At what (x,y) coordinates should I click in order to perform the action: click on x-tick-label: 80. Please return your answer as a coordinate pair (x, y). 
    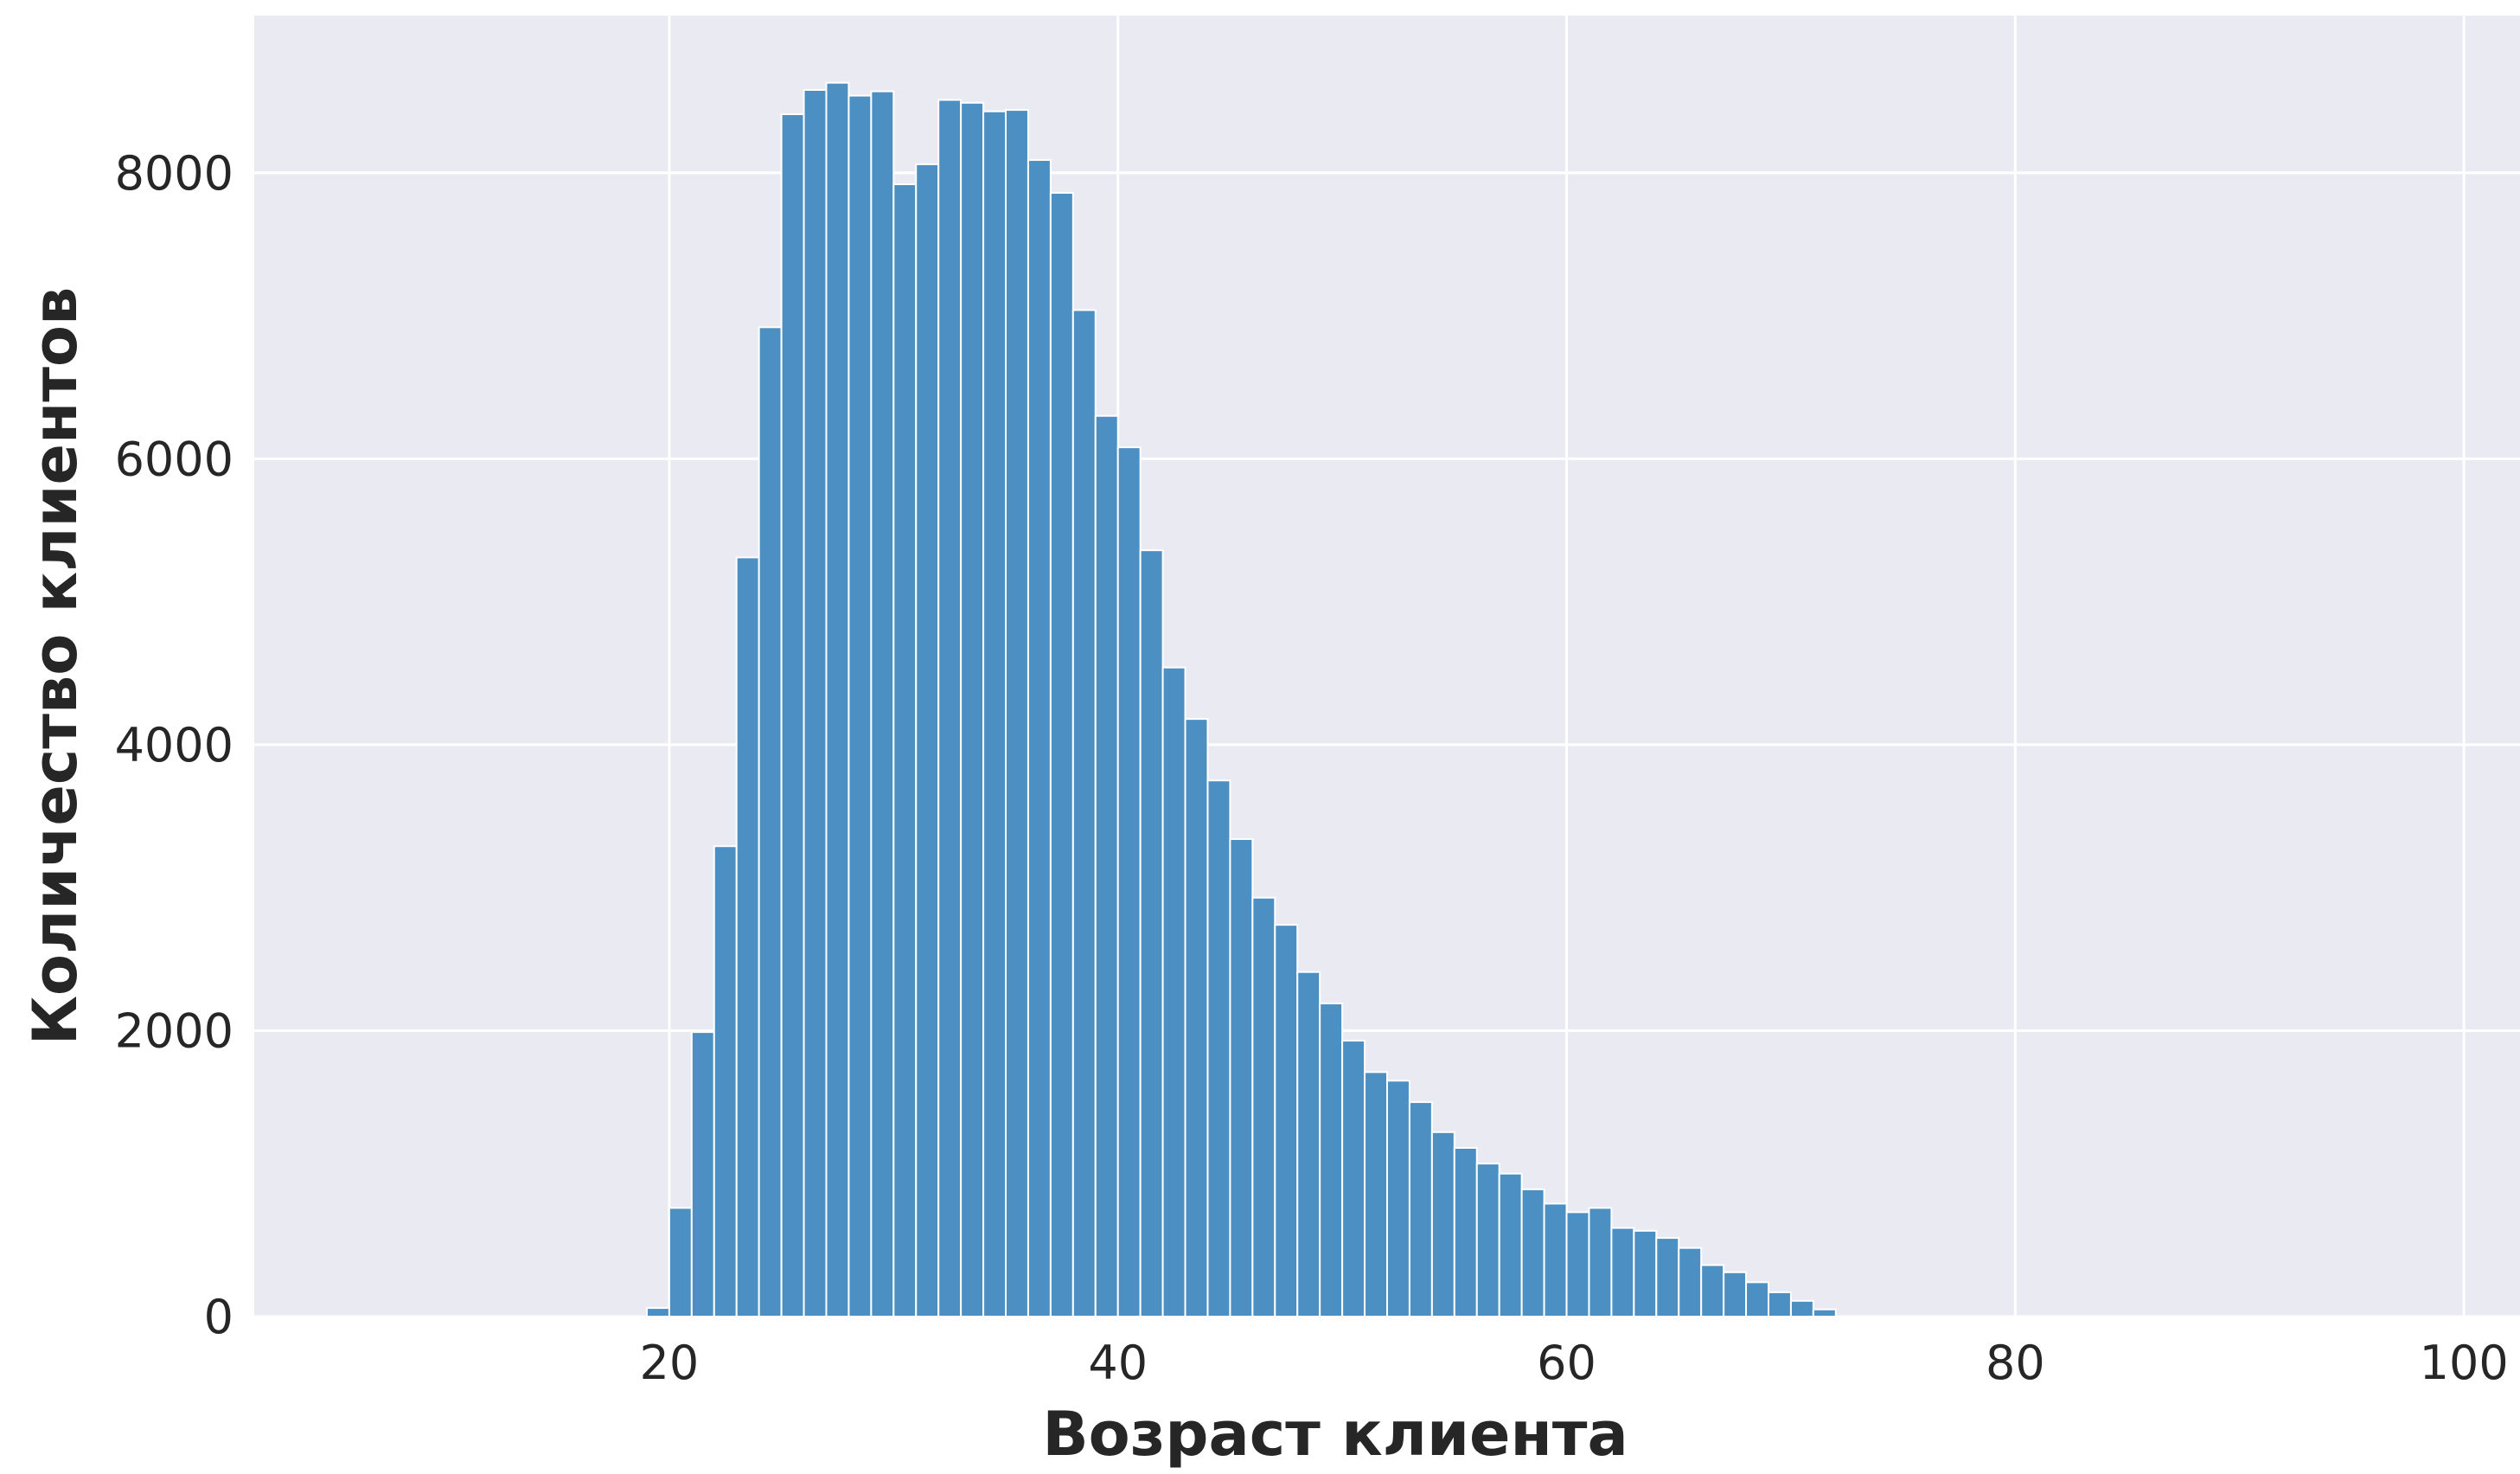
    Looking at the image, I should click on (2015, 1363).